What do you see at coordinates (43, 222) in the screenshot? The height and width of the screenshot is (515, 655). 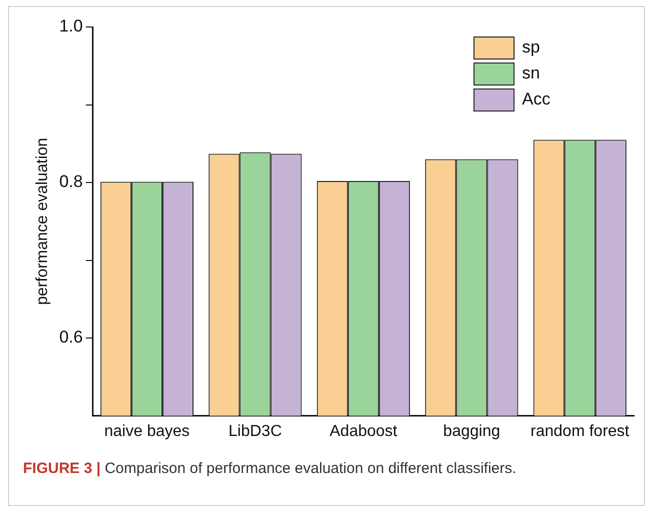 I see `y-axis-title: performance evaluation` at bounding box center [43, 222].